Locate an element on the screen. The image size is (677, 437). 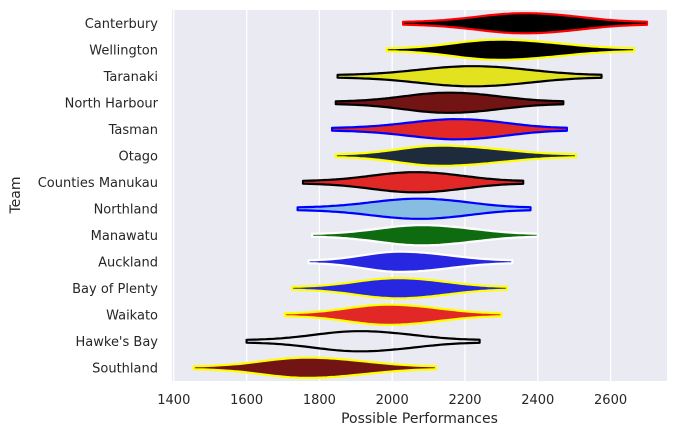
y-tick-label: Counties Manukau is located at coordinates (98, 183).